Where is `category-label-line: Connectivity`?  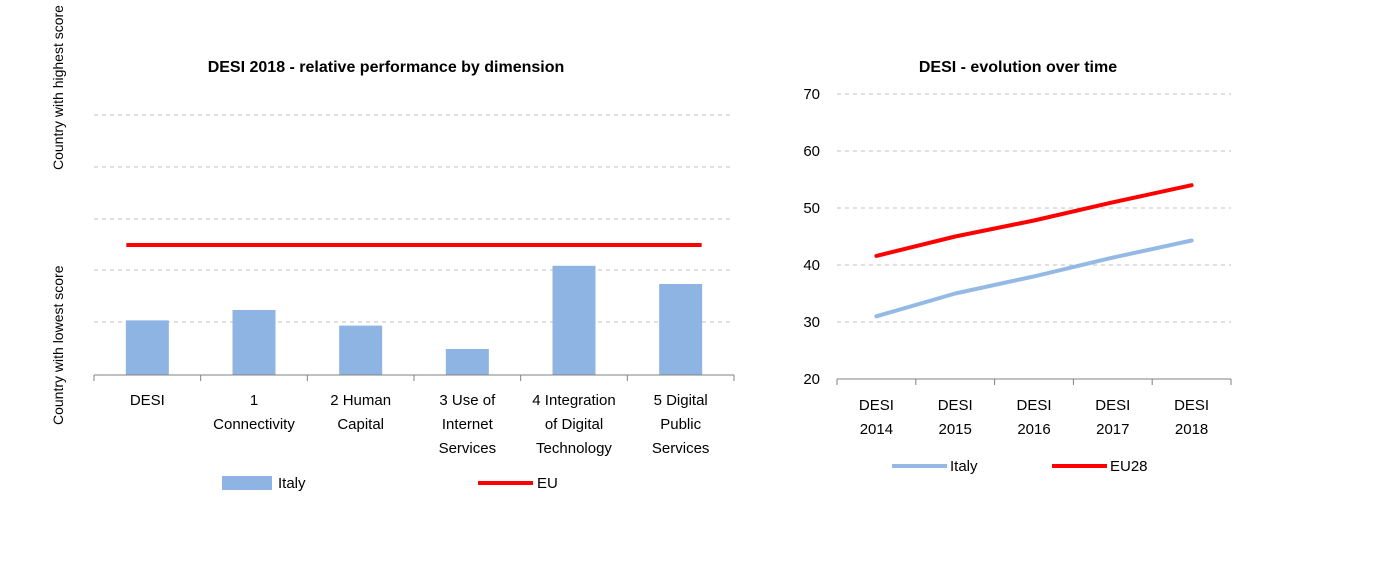 category-label-line: Connectivity is located at coordinates (254, 424).